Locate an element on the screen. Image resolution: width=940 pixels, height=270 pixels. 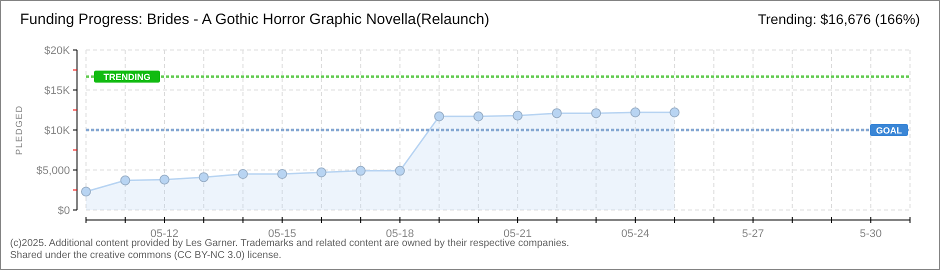
chart-subtitle: Trending: $16,676 (166%) is located at coordinates (839, 19).